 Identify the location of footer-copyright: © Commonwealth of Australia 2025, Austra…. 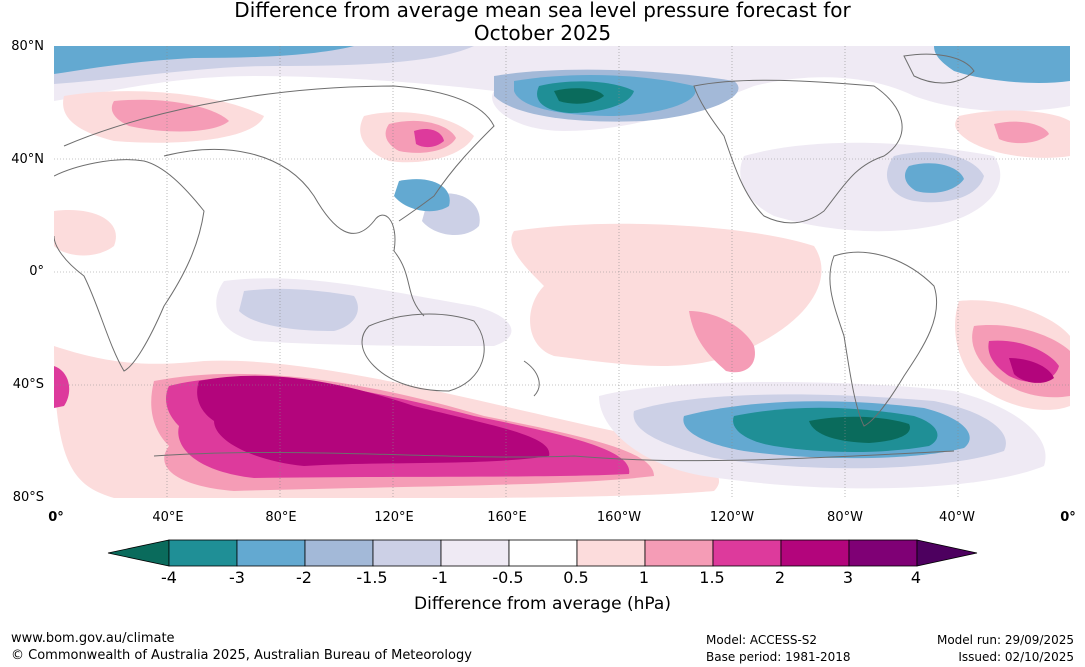
(241, 655).